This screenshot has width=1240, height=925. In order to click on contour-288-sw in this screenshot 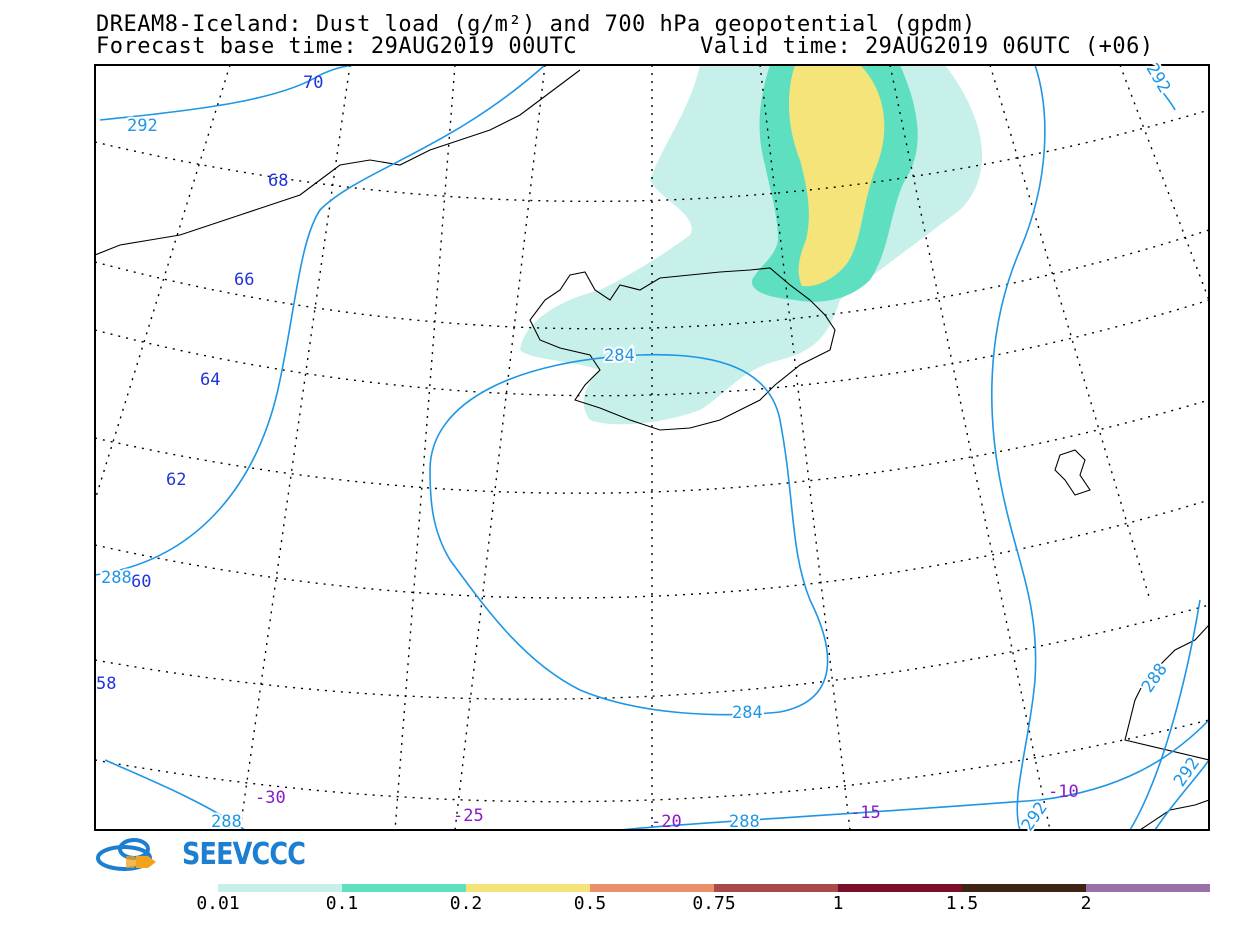, I will do `click(175, 794)`.